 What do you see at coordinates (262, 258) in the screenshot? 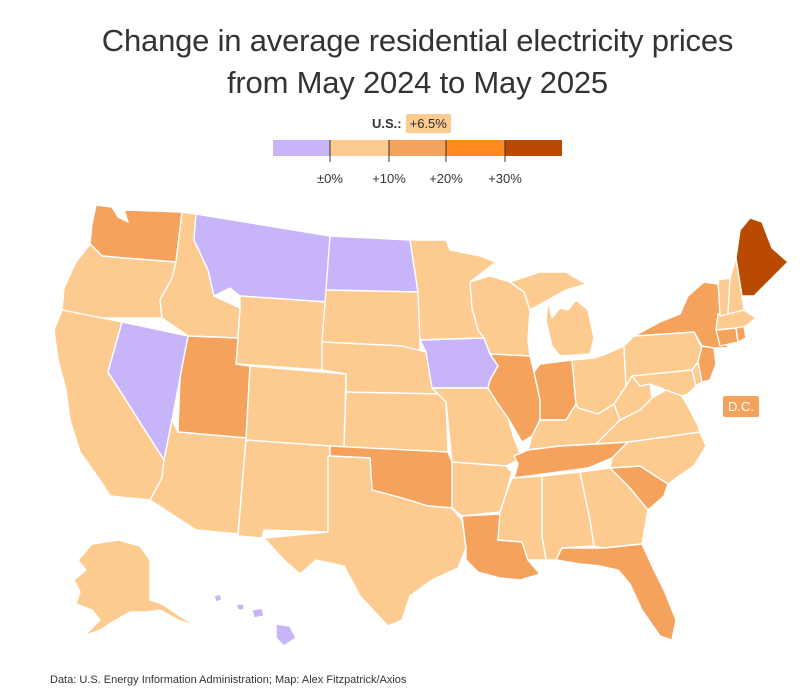
I see `state-montana` at bounding box center [262, 258].